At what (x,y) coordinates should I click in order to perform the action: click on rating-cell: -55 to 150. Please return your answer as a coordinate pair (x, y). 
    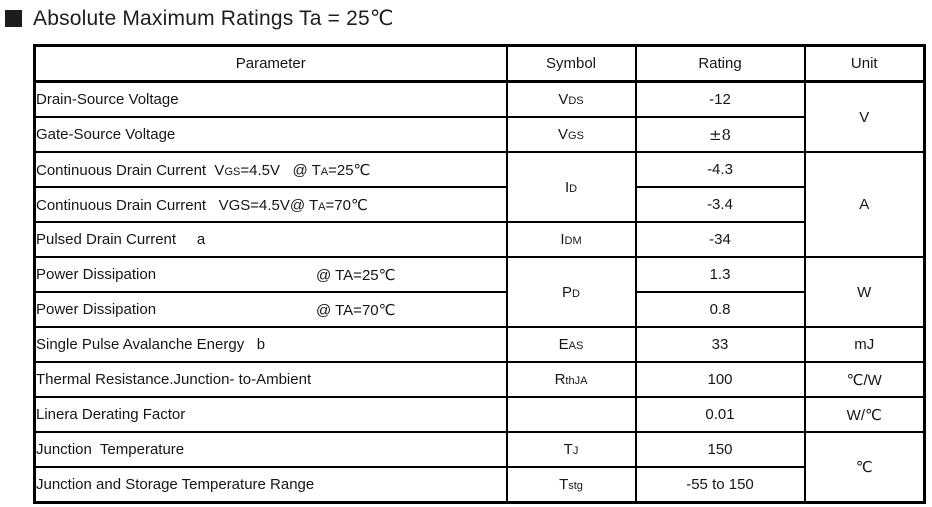
    Looking at the image, I should click on (720, 485).